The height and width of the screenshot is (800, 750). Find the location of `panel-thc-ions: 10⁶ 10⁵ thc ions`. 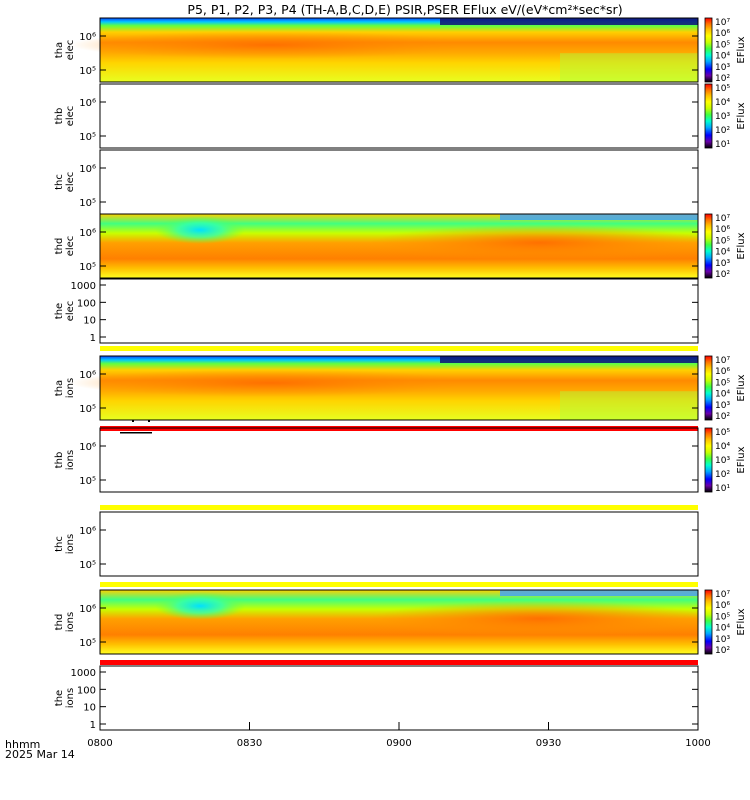

panel-thc-ions: 10⁶ 10⁵ thc ions is located at coordinates (376, 544).